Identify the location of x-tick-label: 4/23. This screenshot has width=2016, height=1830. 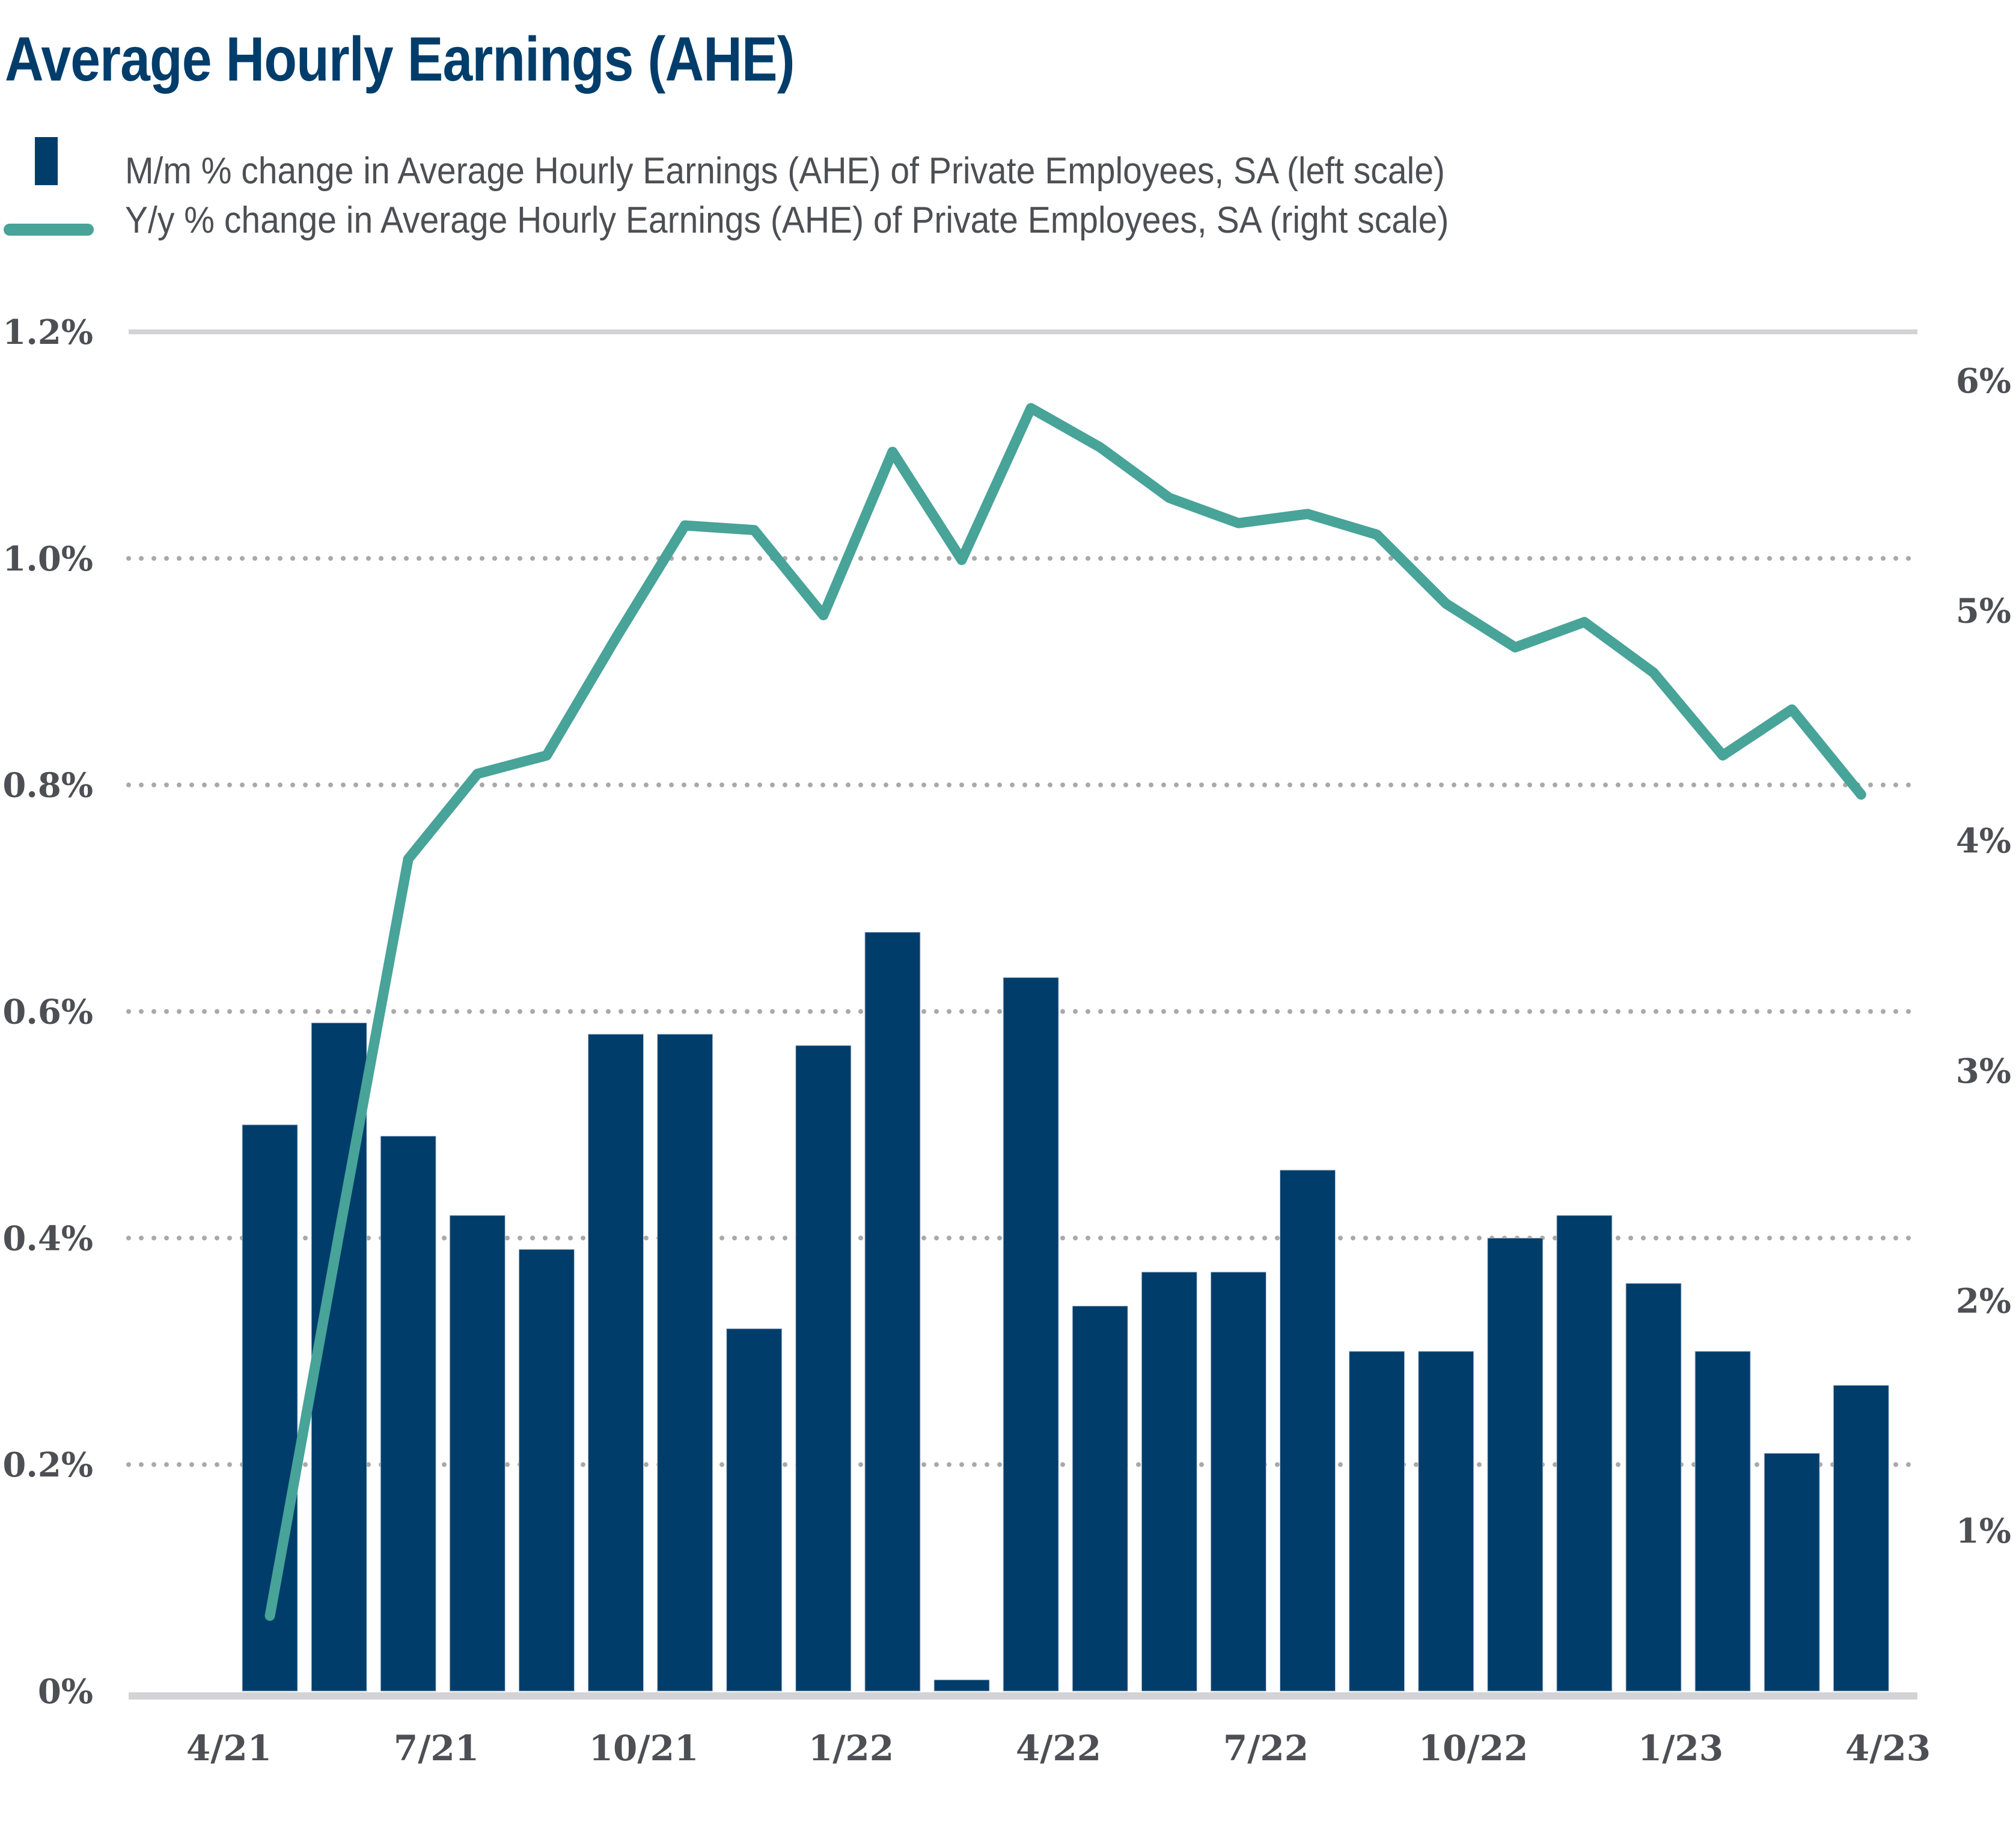
(1888, 1748).